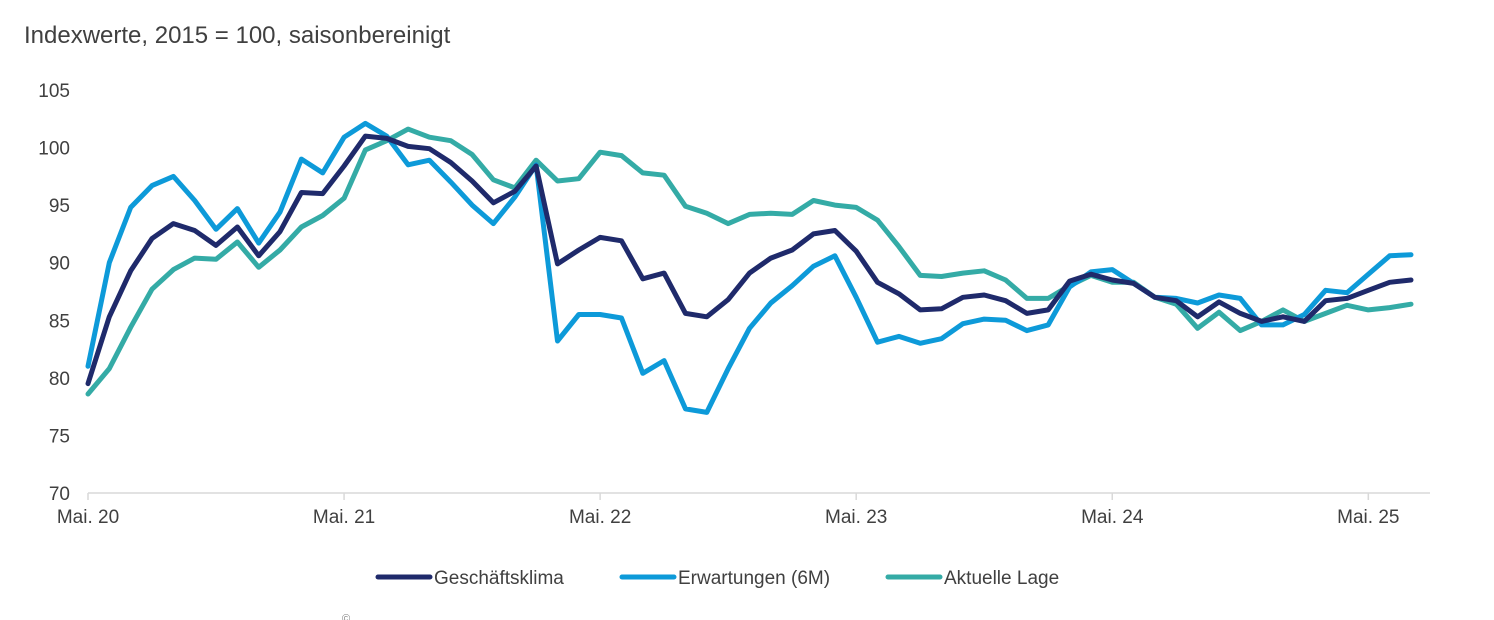 This screenshot has height=620, width=1494. What do you see at coordinates (1112, 517) in the screenshot?
I see `x-tick-label: Mai. 24` at bounding box center [1112, 517].